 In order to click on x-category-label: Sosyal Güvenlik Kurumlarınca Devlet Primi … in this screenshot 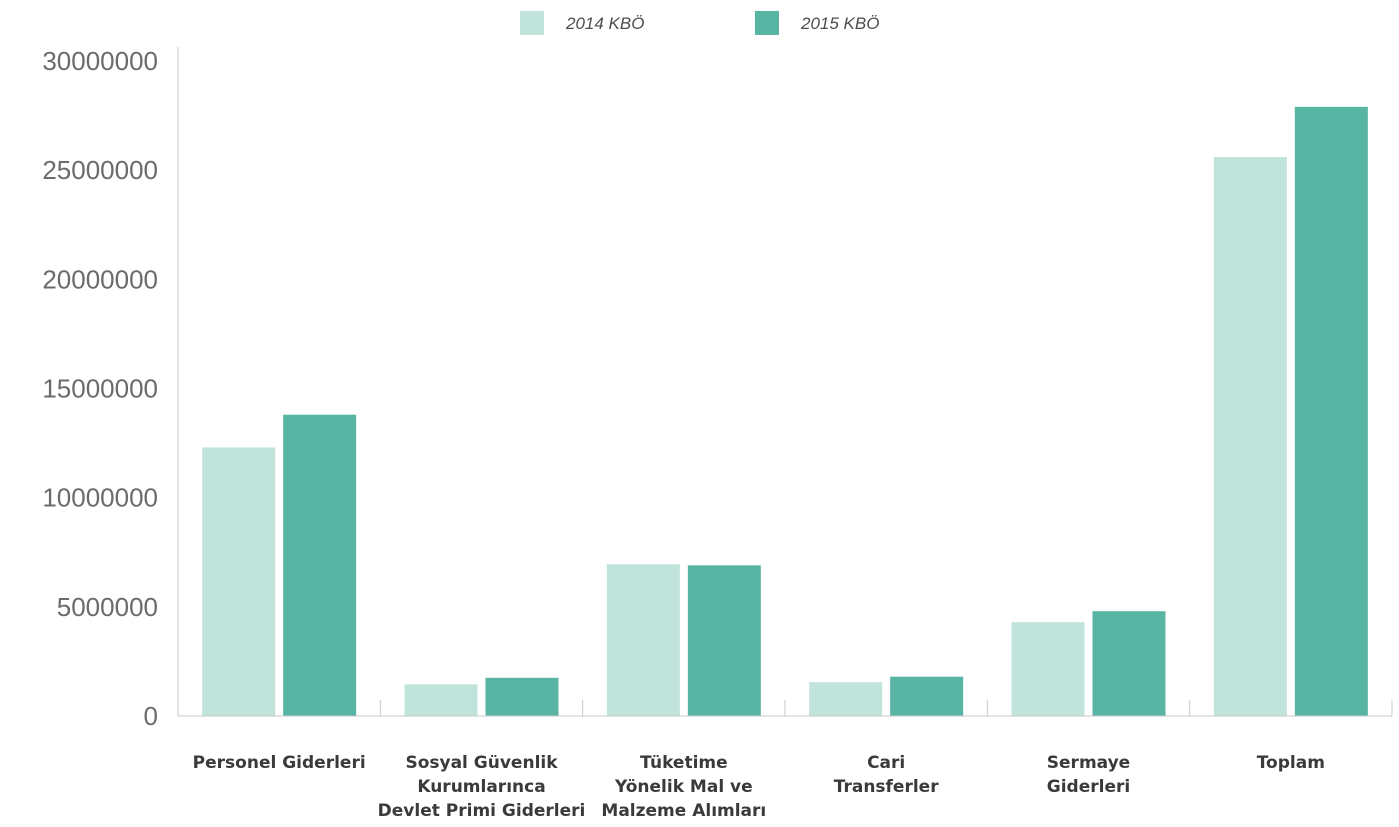, I will do `click(482, 787)`.